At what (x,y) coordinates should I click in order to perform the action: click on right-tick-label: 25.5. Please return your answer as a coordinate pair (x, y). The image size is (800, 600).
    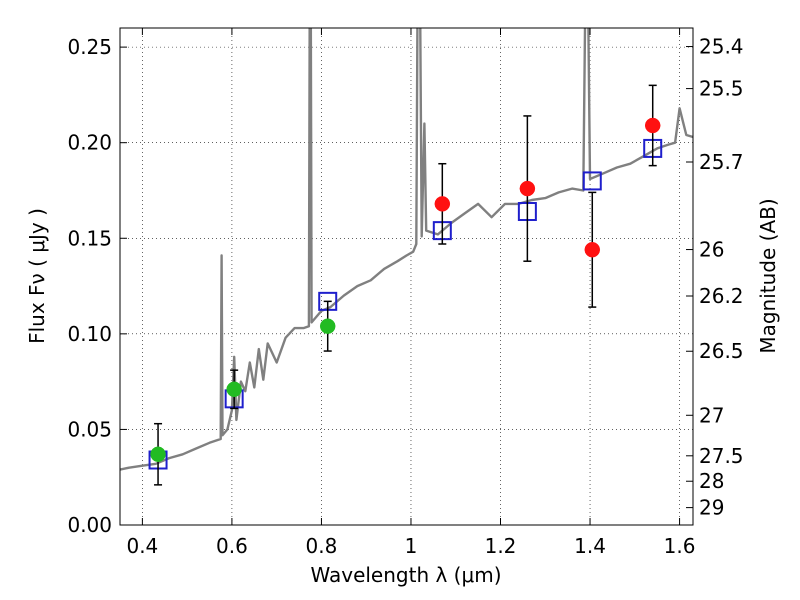
    Looking at the image, I should click on (721, 89).